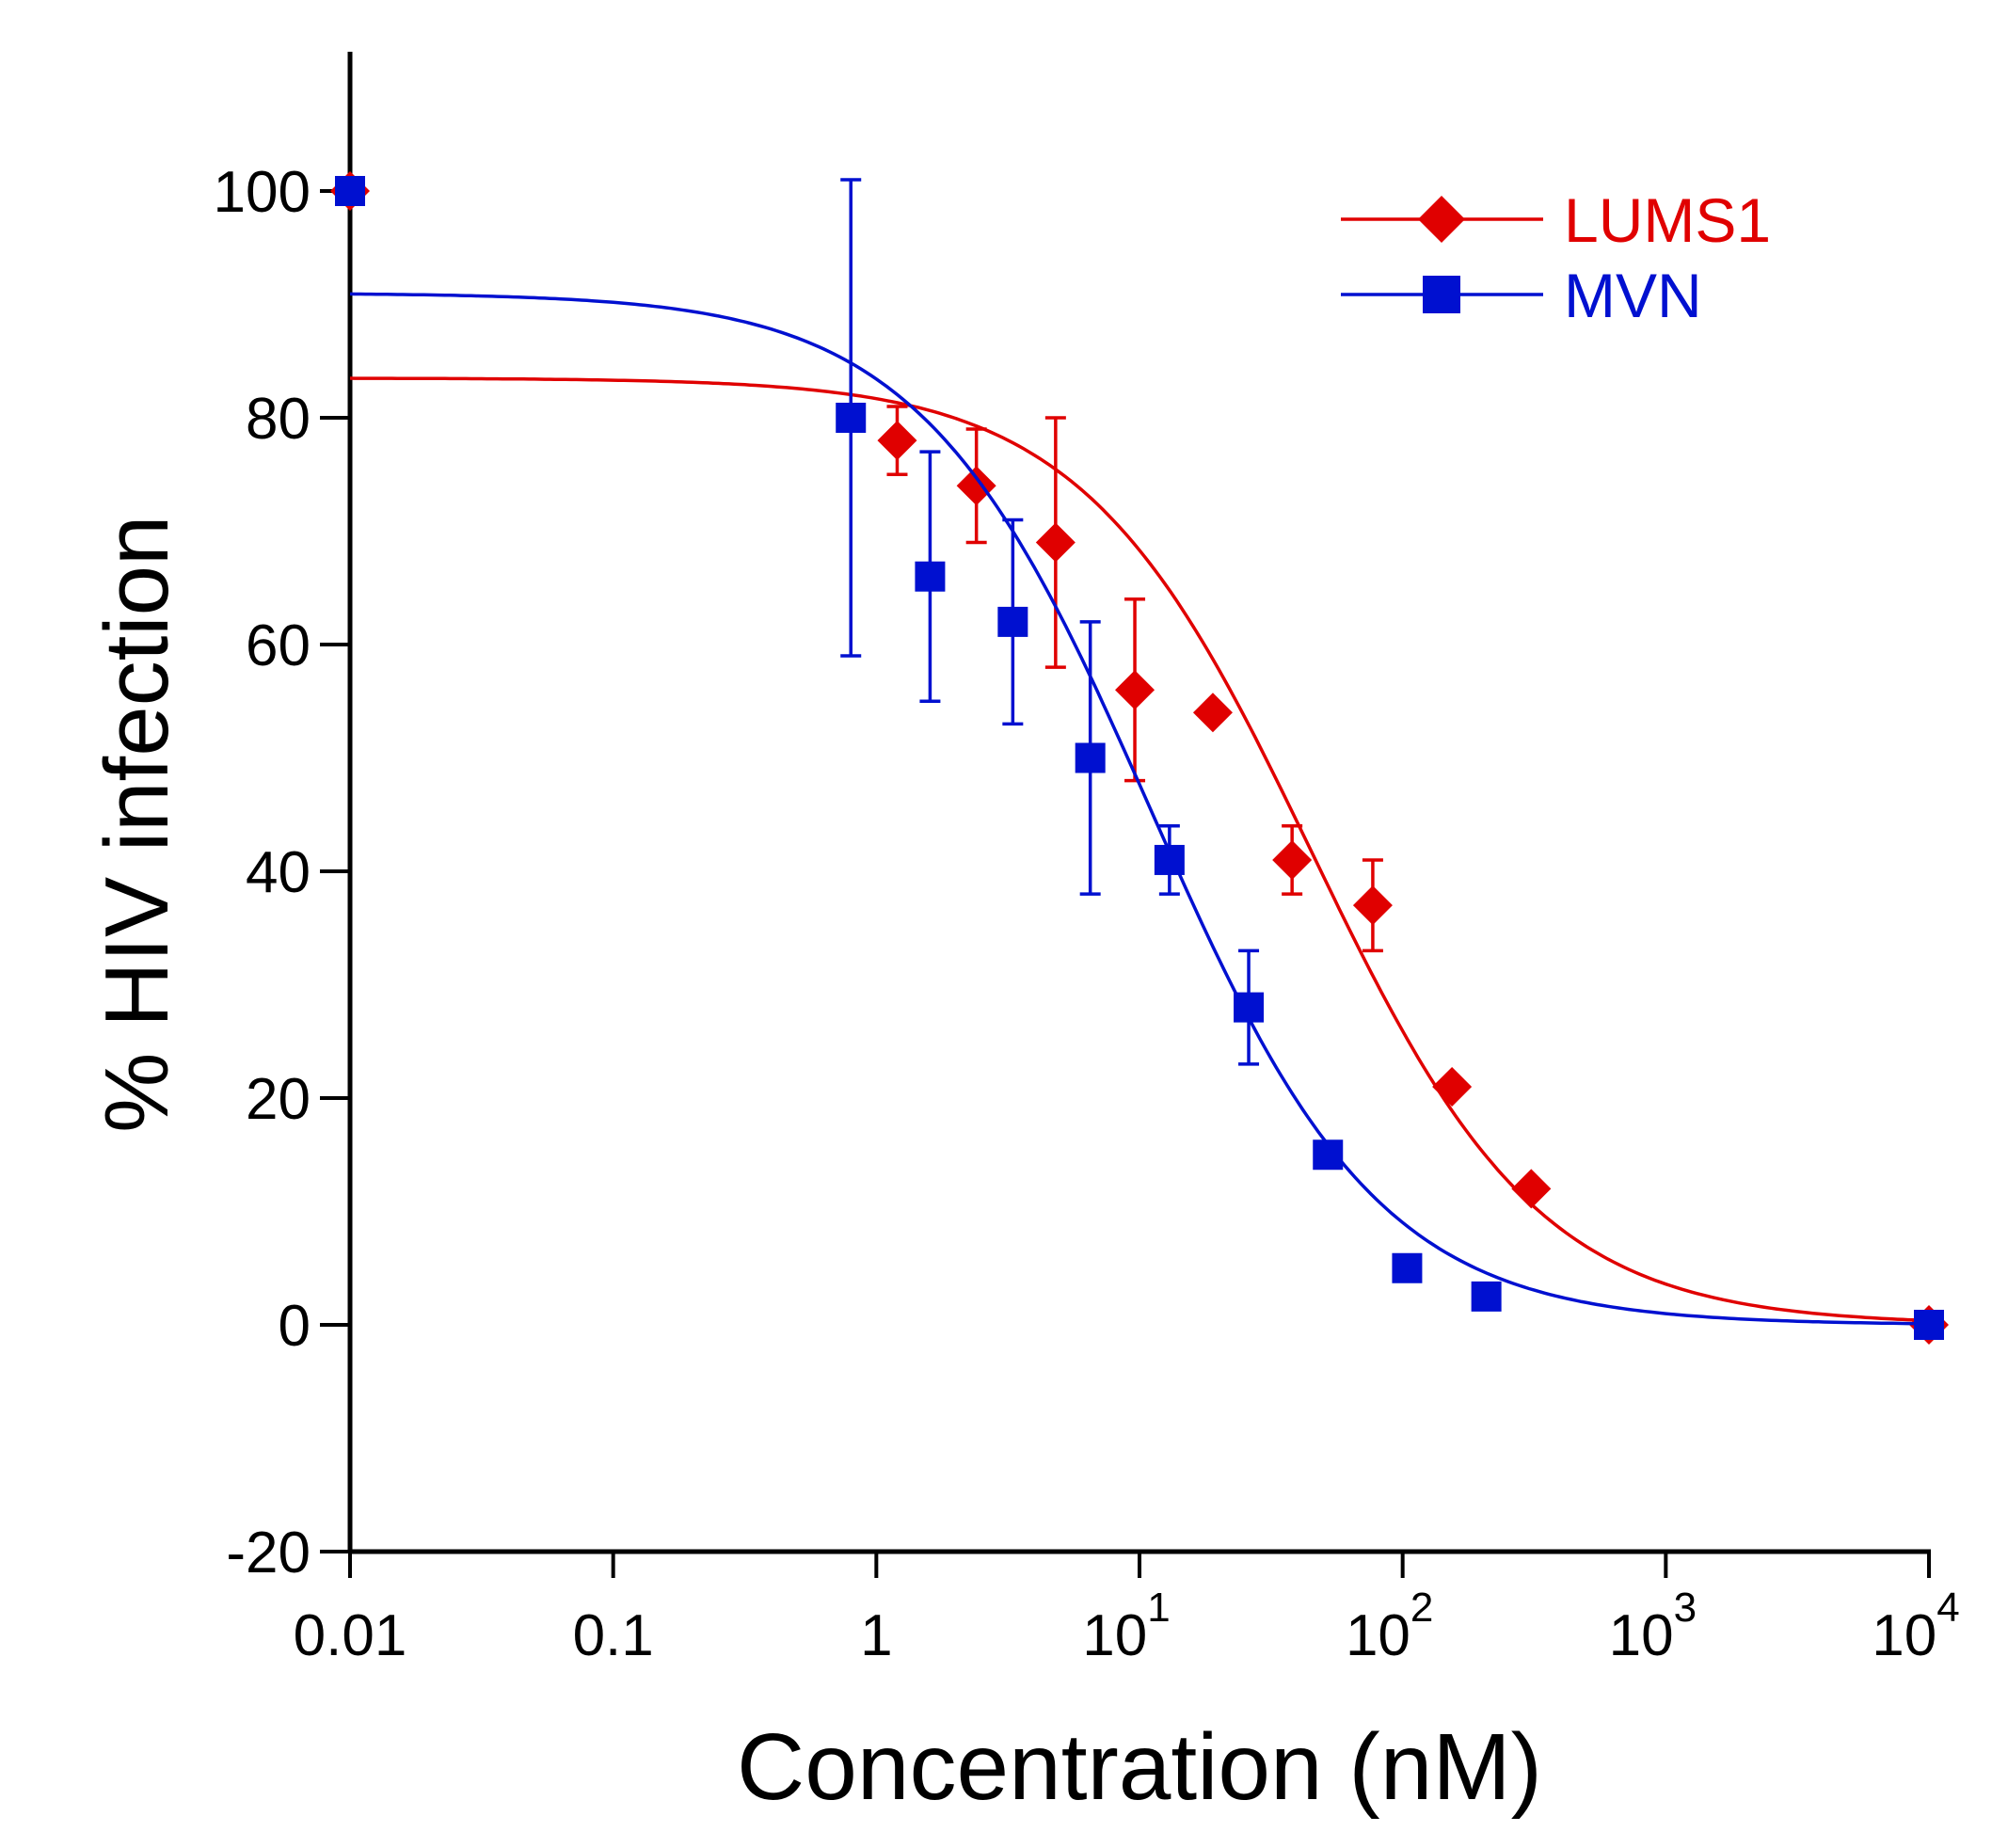  I want to click on y-tick-label: 40, so click(278, 872).